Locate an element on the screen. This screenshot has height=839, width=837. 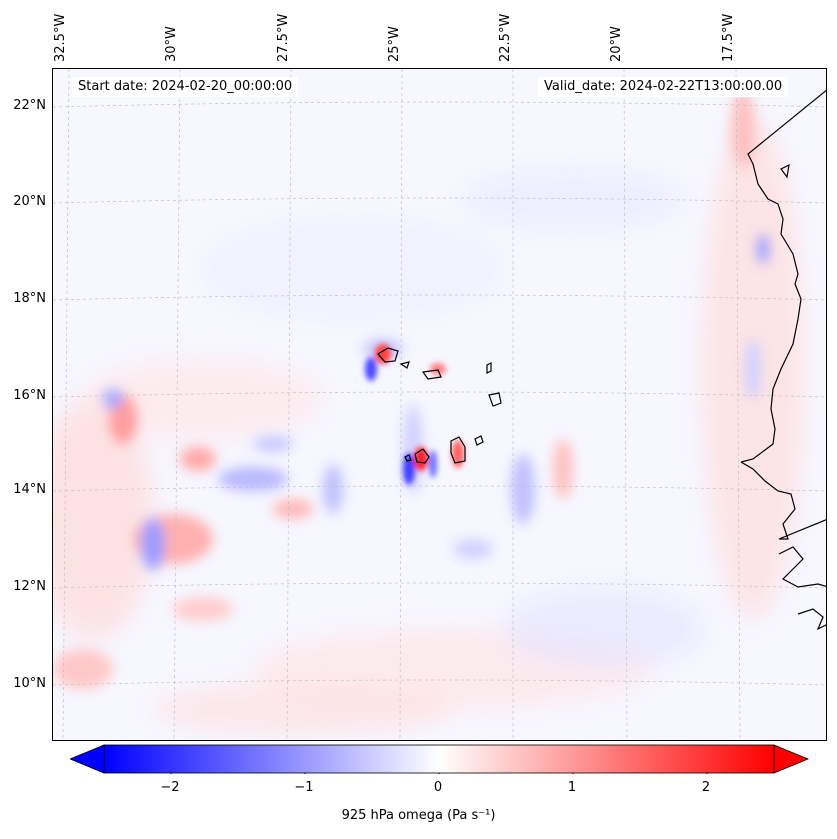
island-maio is located at coordinates (479, 440).